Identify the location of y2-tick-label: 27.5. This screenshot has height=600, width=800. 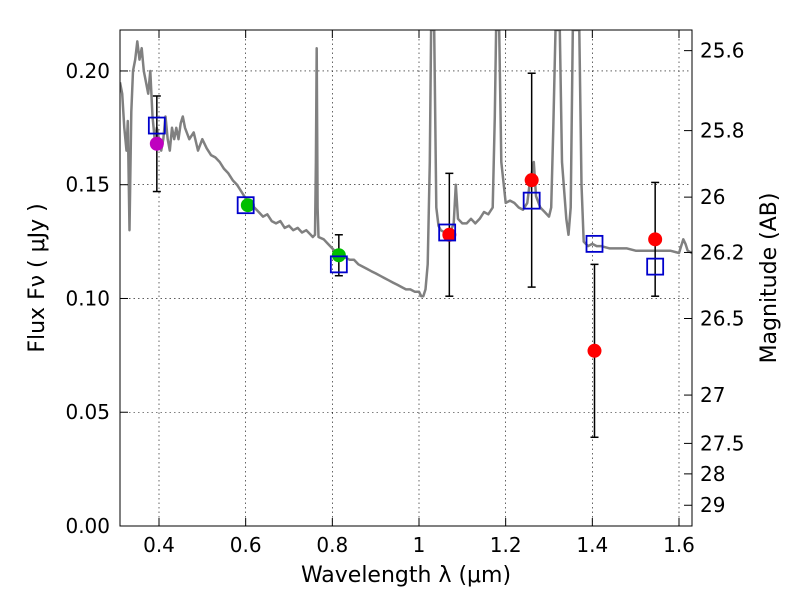
(722, 443).